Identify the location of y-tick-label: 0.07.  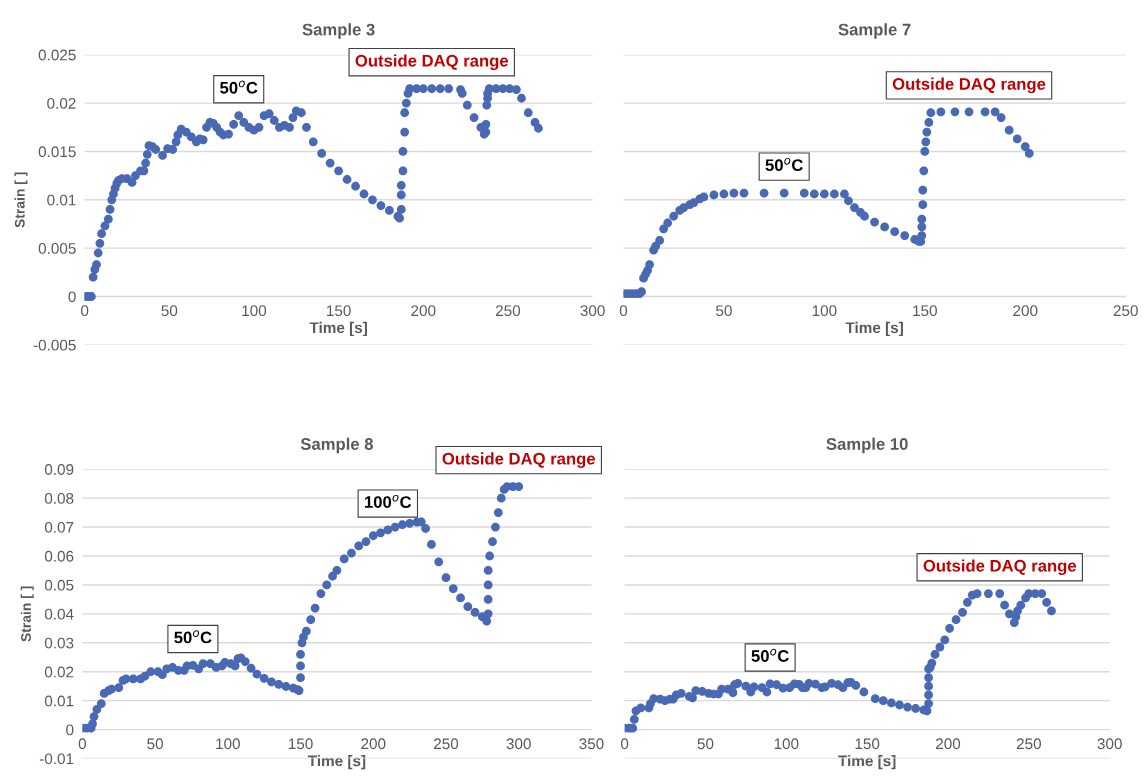
(59, 527).